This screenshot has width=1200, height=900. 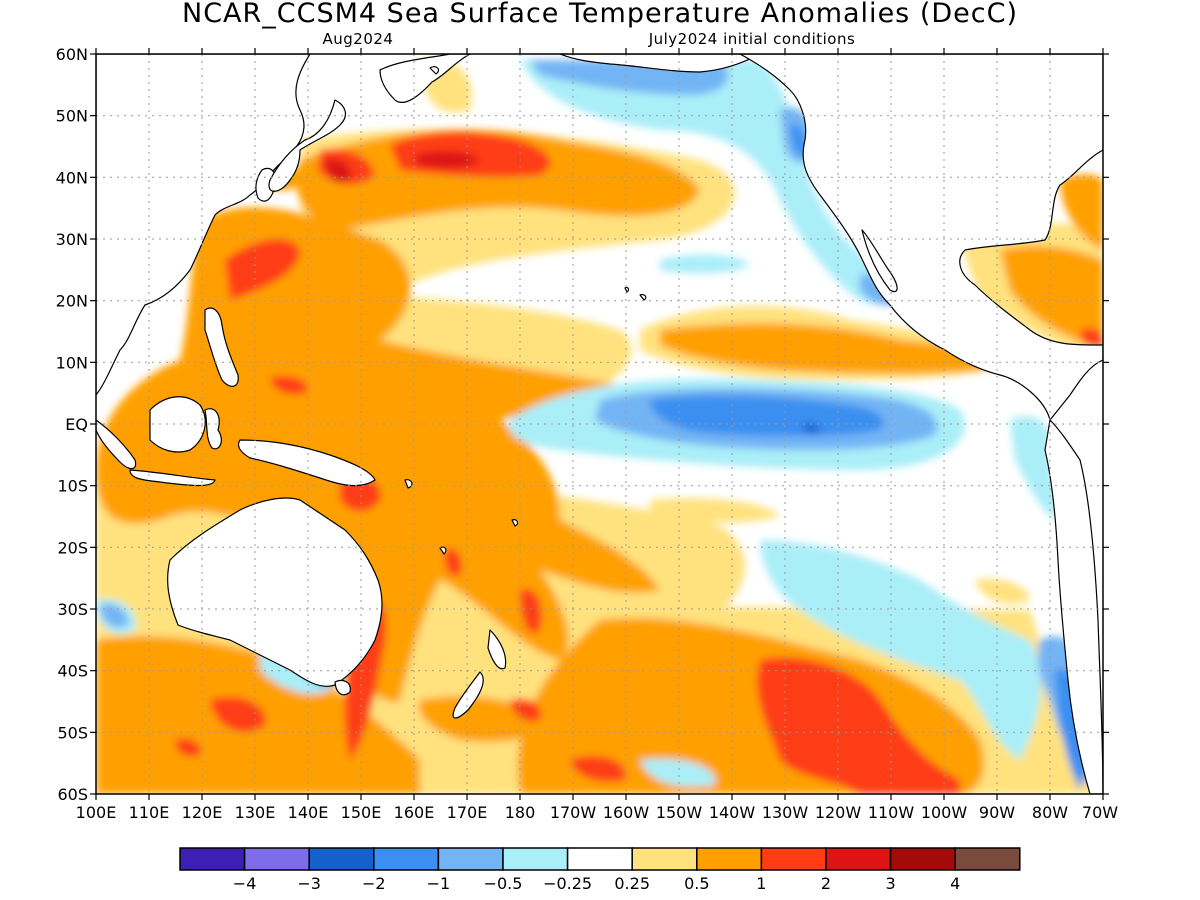 What do you see at coordinates (696, 883) in the screenshot?
I see `colorbar-label: 0.5` at bounding box center [696, 883].